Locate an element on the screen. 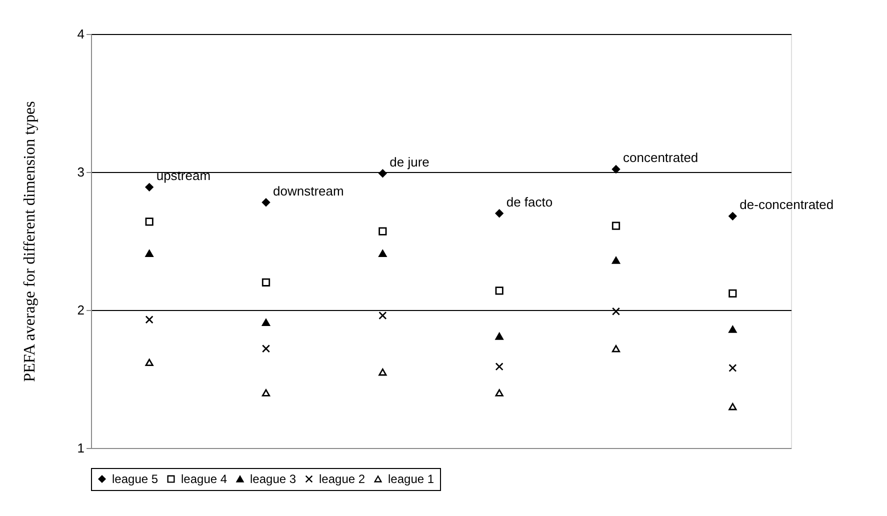 Image resolution: width=887 pixels, height=516 pixels. annotation: upstream is located at coordinates (183, 176).